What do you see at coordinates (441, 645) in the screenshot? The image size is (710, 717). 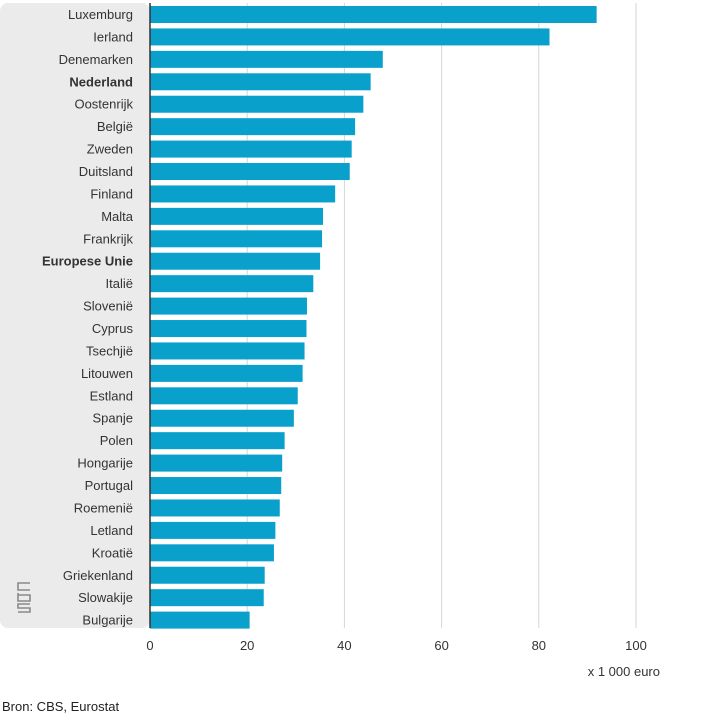 I see `x-tick-label: 60` at bounding box center [441, 645].